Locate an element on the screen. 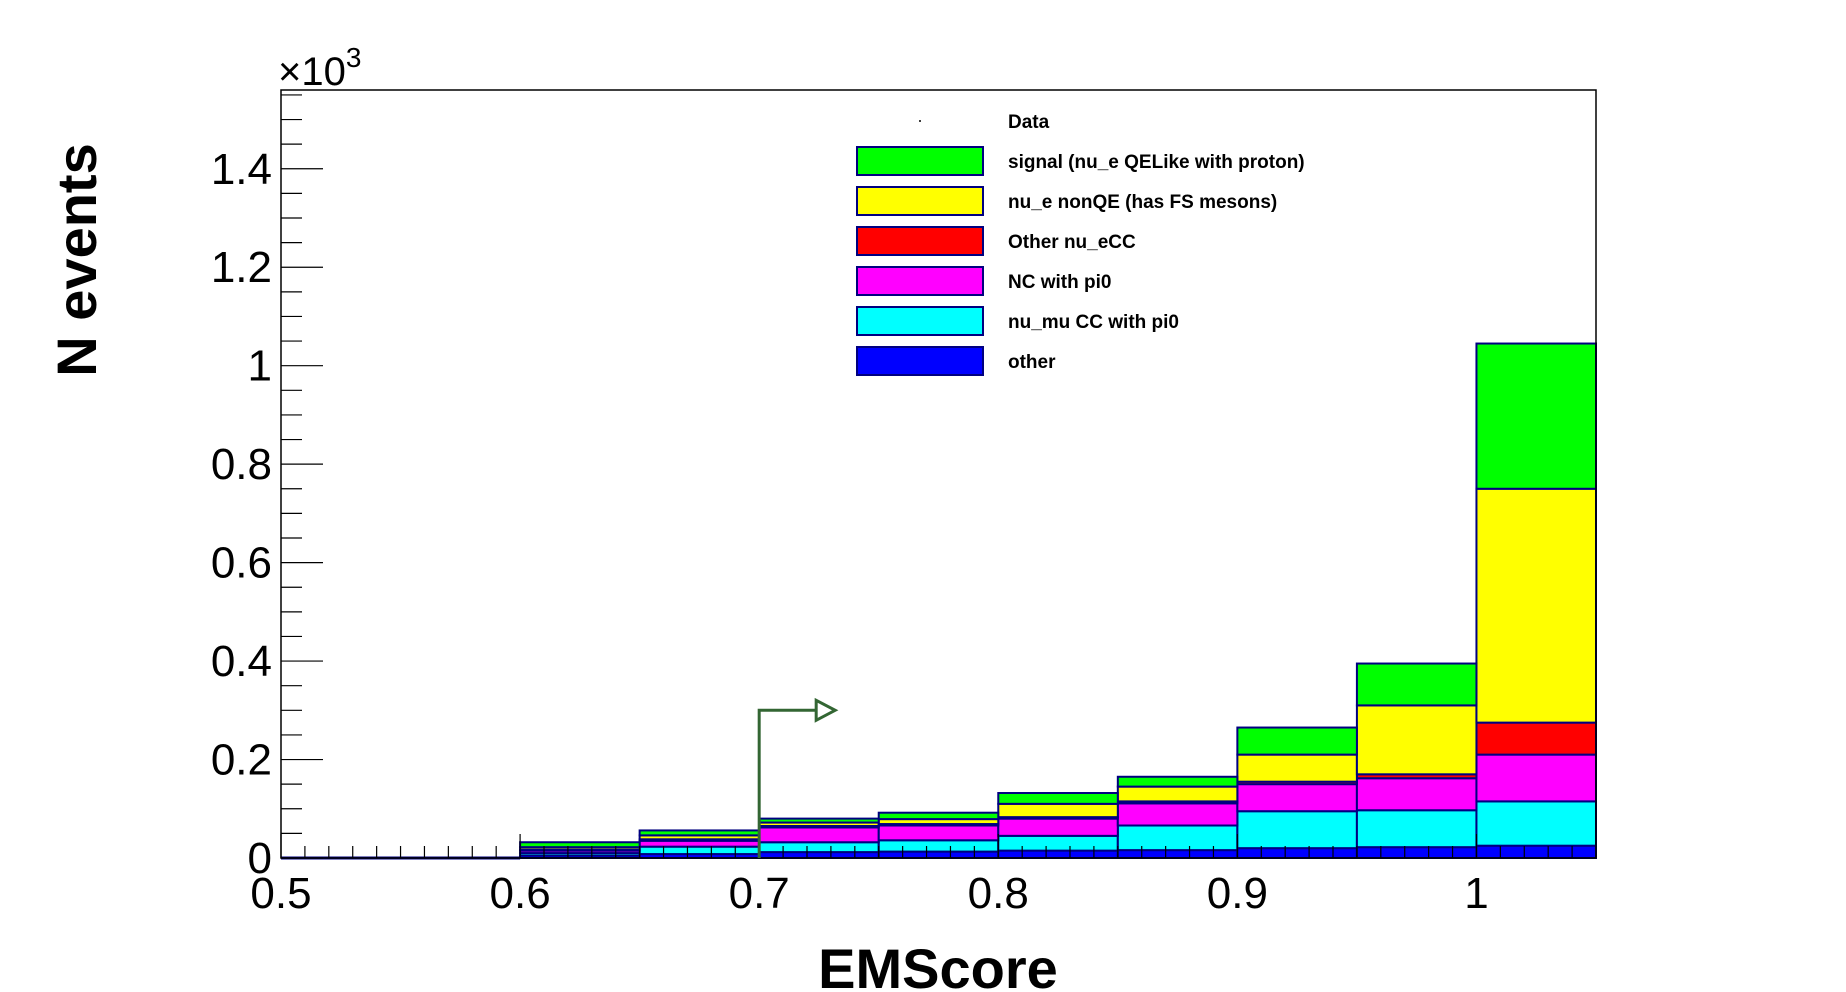  x-tick-label: 1 is located at coordinates (1476, 893).